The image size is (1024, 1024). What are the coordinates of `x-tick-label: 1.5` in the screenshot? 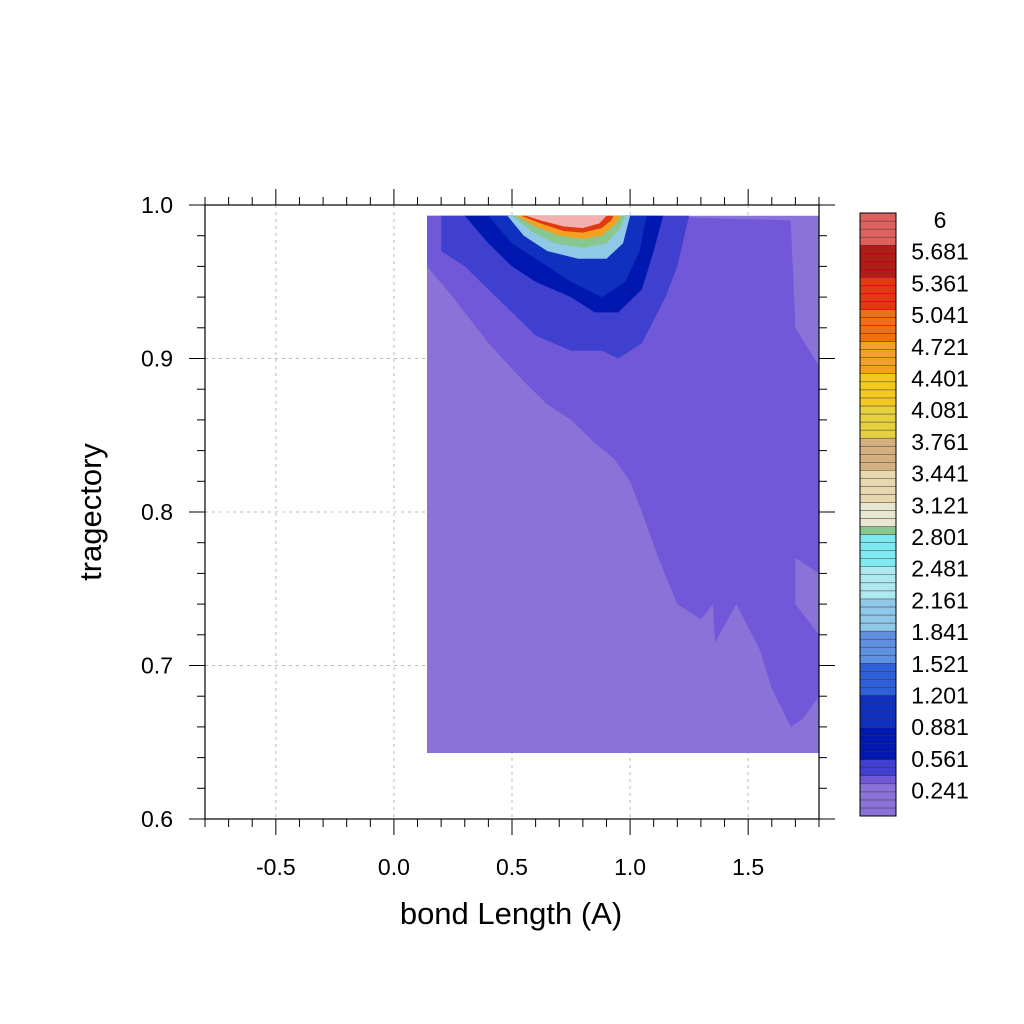 It's located at (748, 867).